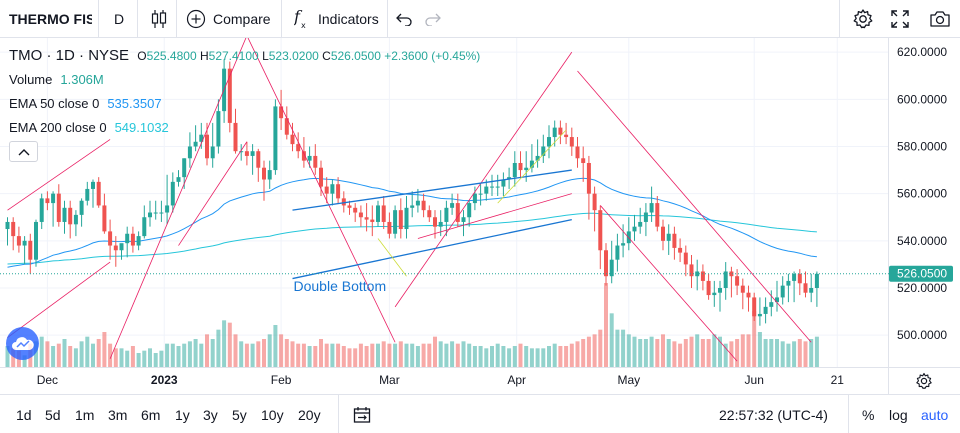  Describe the element at coordinates (56, 79) in the screenshot. I see `volume-legend: Volume 1.306M` at that location.